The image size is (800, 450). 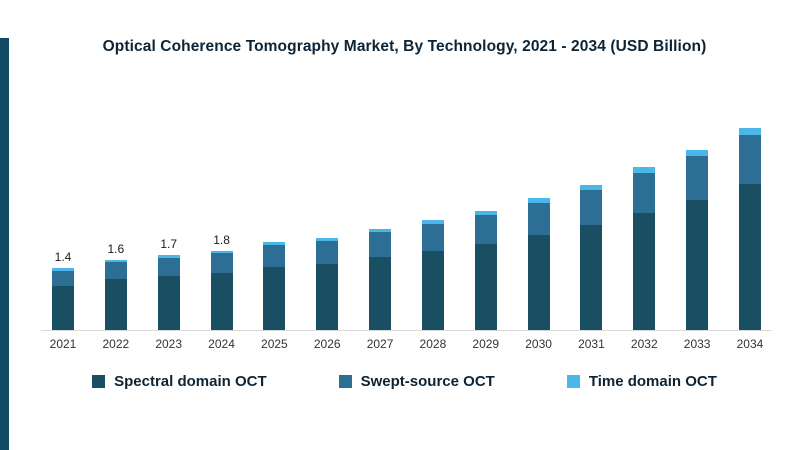 I want to click on x-axis-tick-label: 2024, so click(x=221, y=344).